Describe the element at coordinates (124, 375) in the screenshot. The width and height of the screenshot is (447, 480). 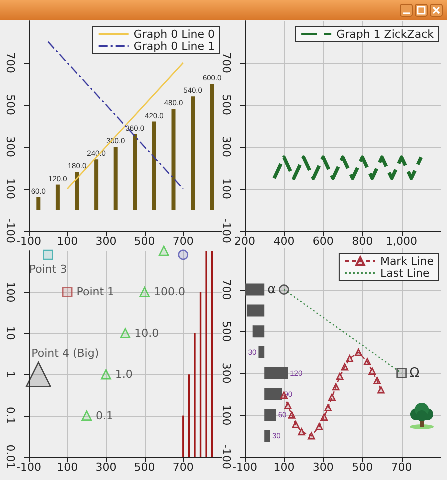
I see `data-label: 1.0` at that location.